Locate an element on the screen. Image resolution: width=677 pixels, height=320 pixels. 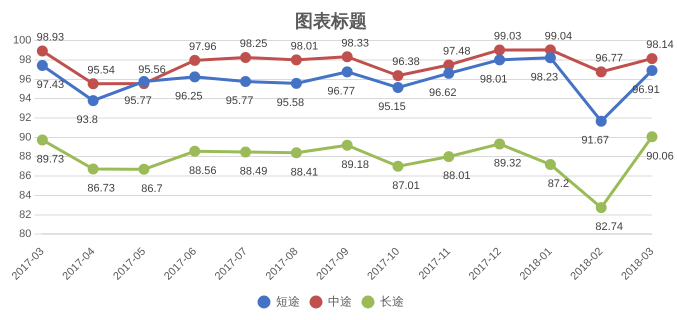
data-label: 86.7 is located at coordinates (152, 188).